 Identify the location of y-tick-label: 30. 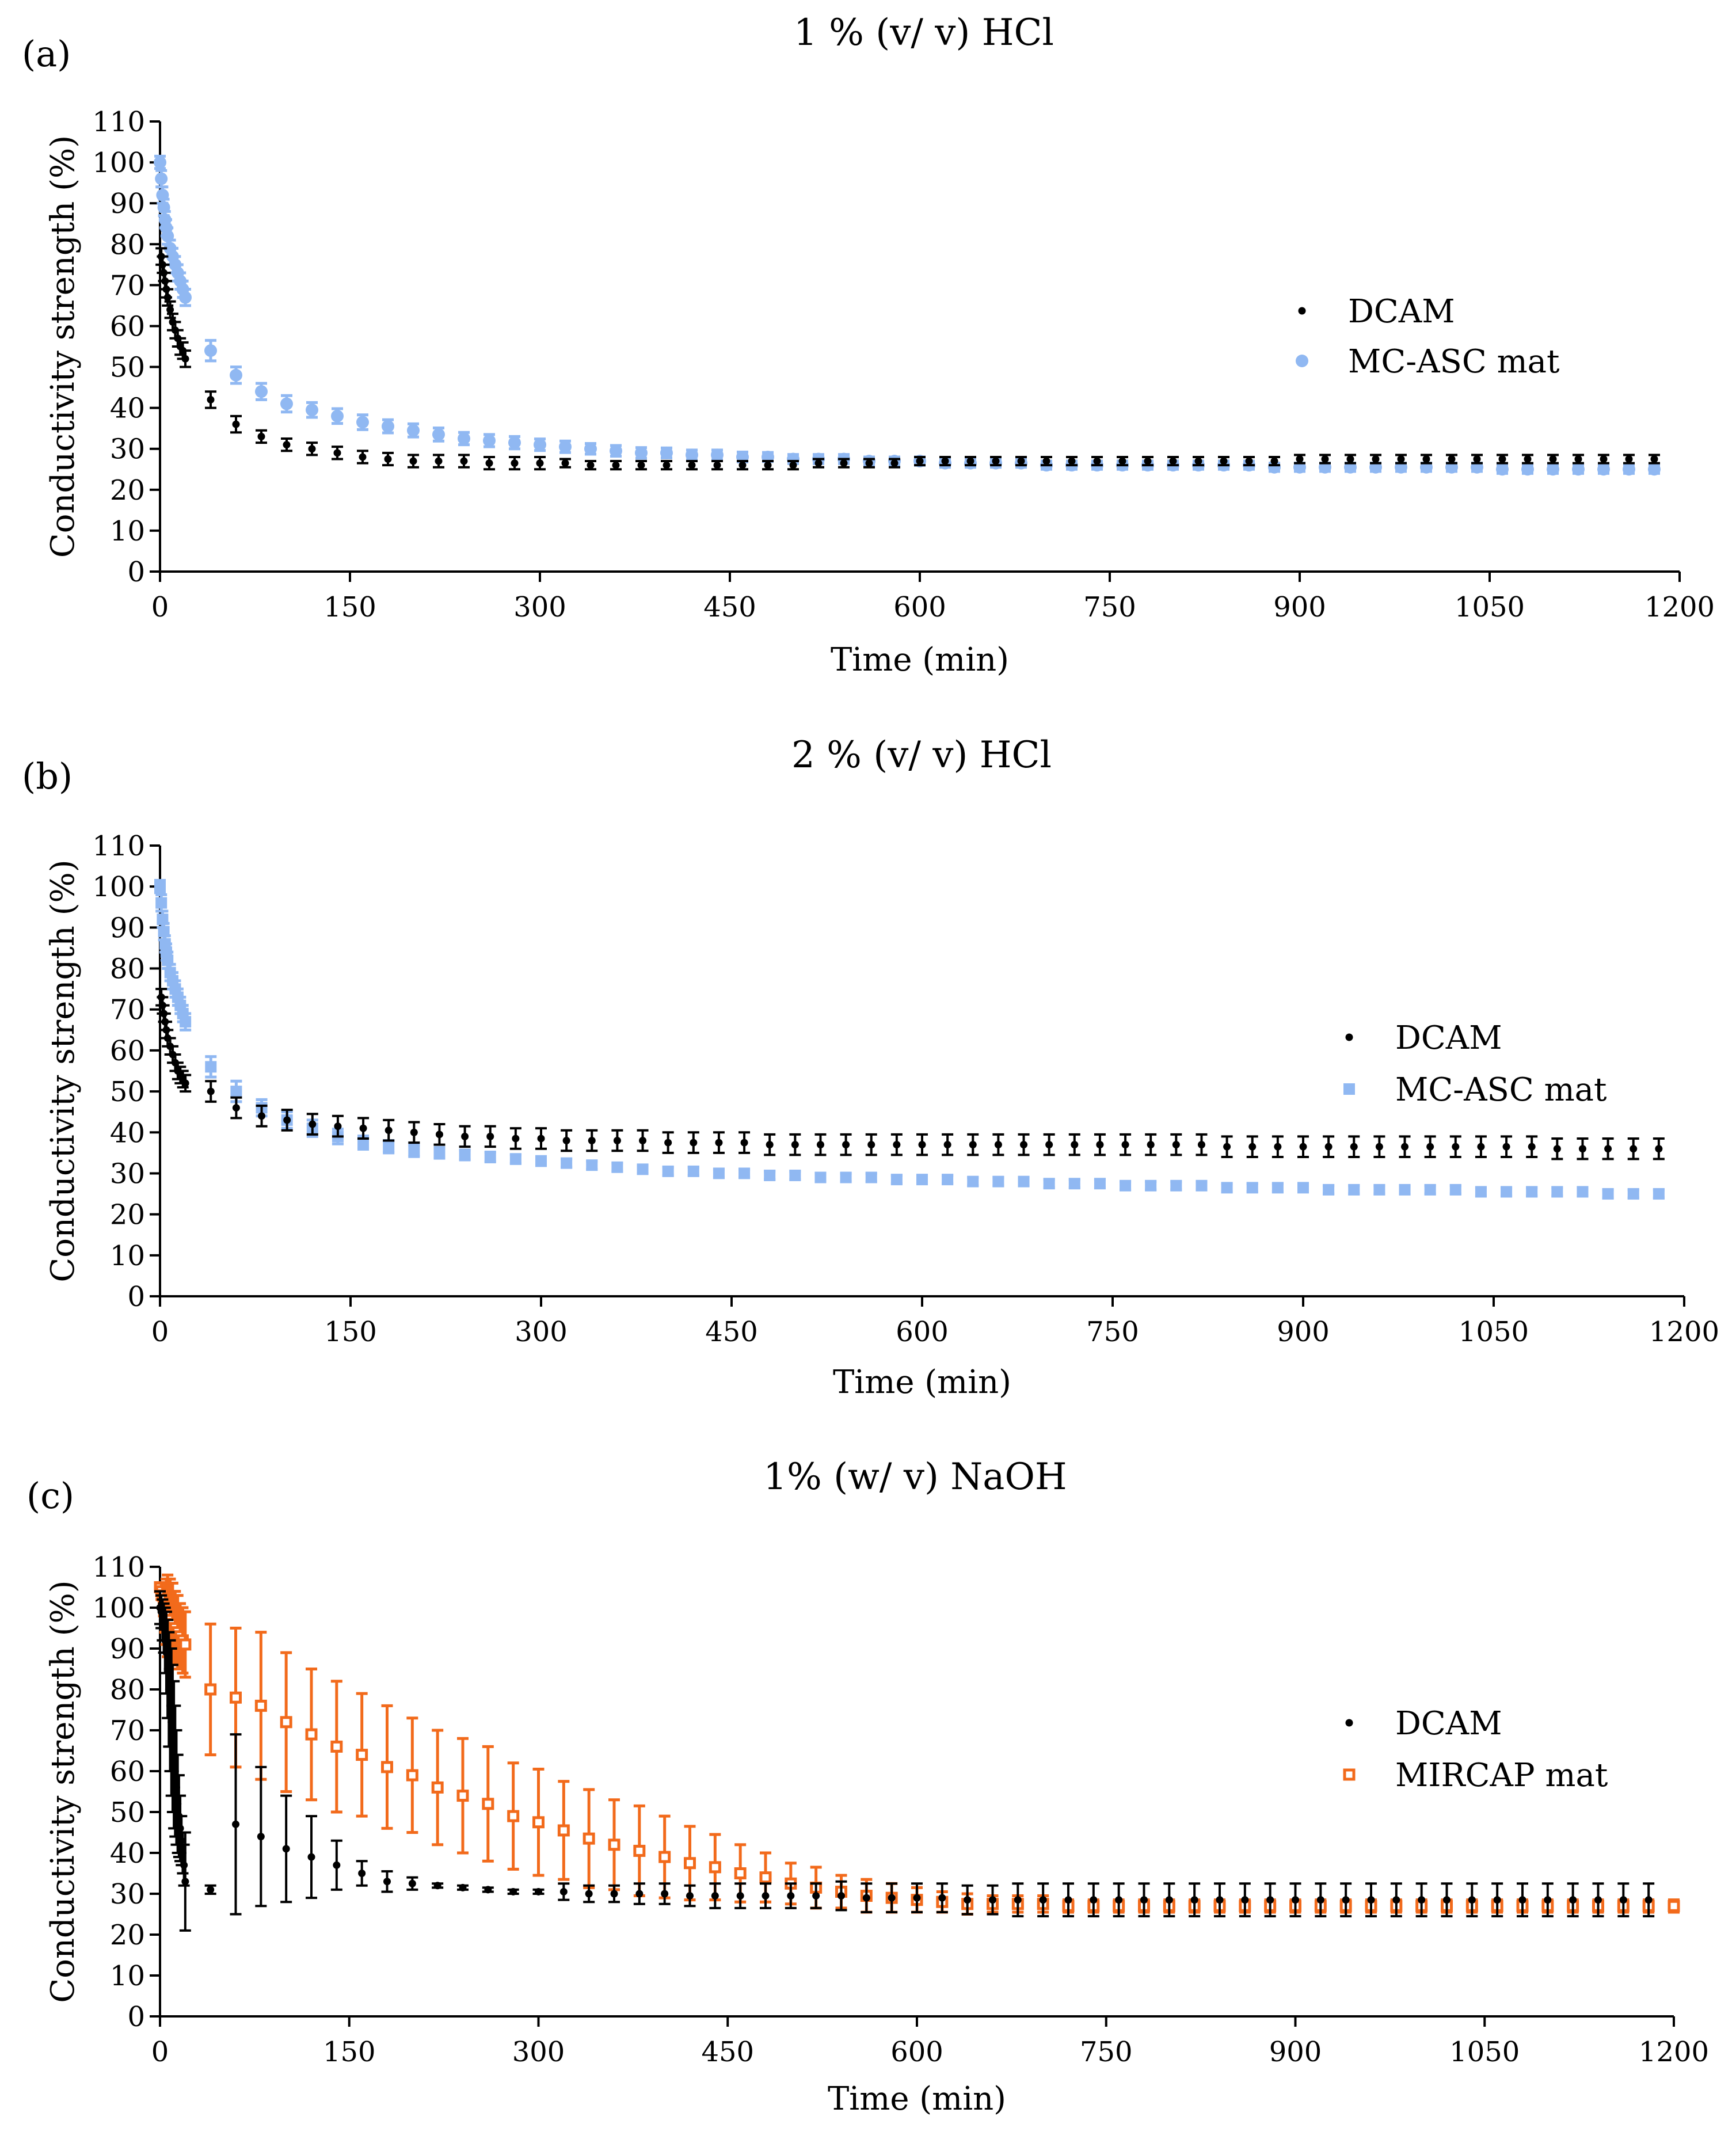
(127, 1174).